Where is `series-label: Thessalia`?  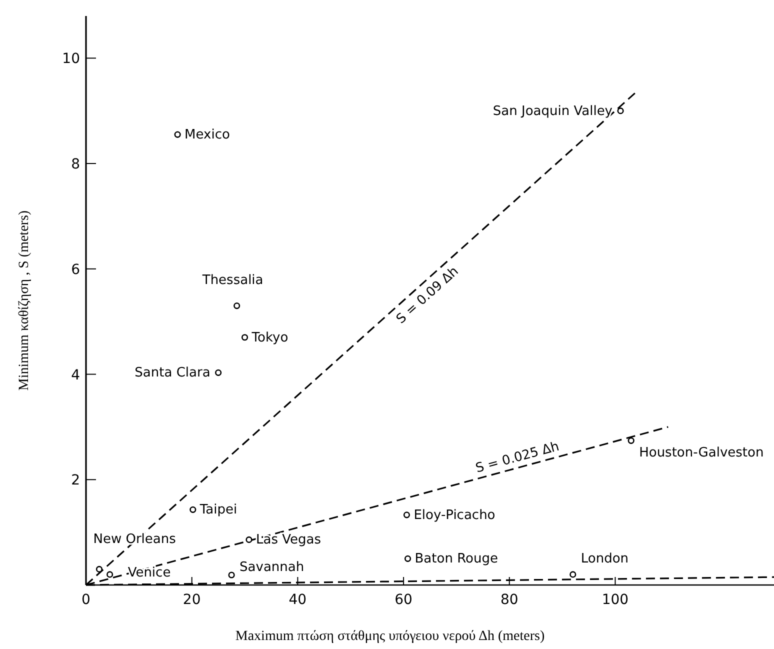
series-label: Thessalia is located at coordinates (232, 280).